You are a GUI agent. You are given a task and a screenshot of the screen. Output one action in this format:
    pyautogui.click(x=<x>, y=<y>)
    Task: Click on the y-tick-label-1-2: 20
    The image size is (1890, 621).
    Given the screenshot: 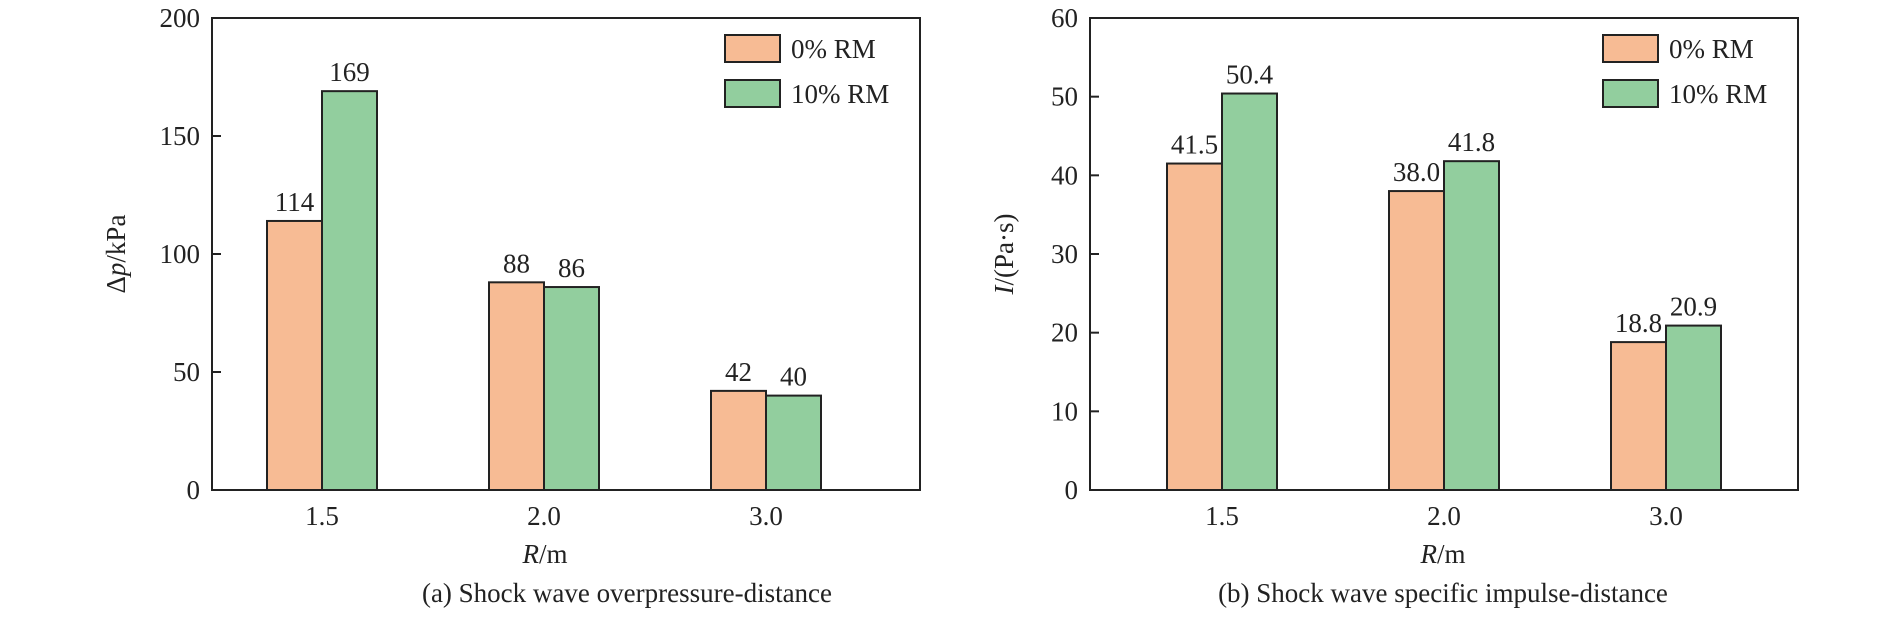 What is the action you would take?
    pyautogui.click(x=1064, y=333)
    